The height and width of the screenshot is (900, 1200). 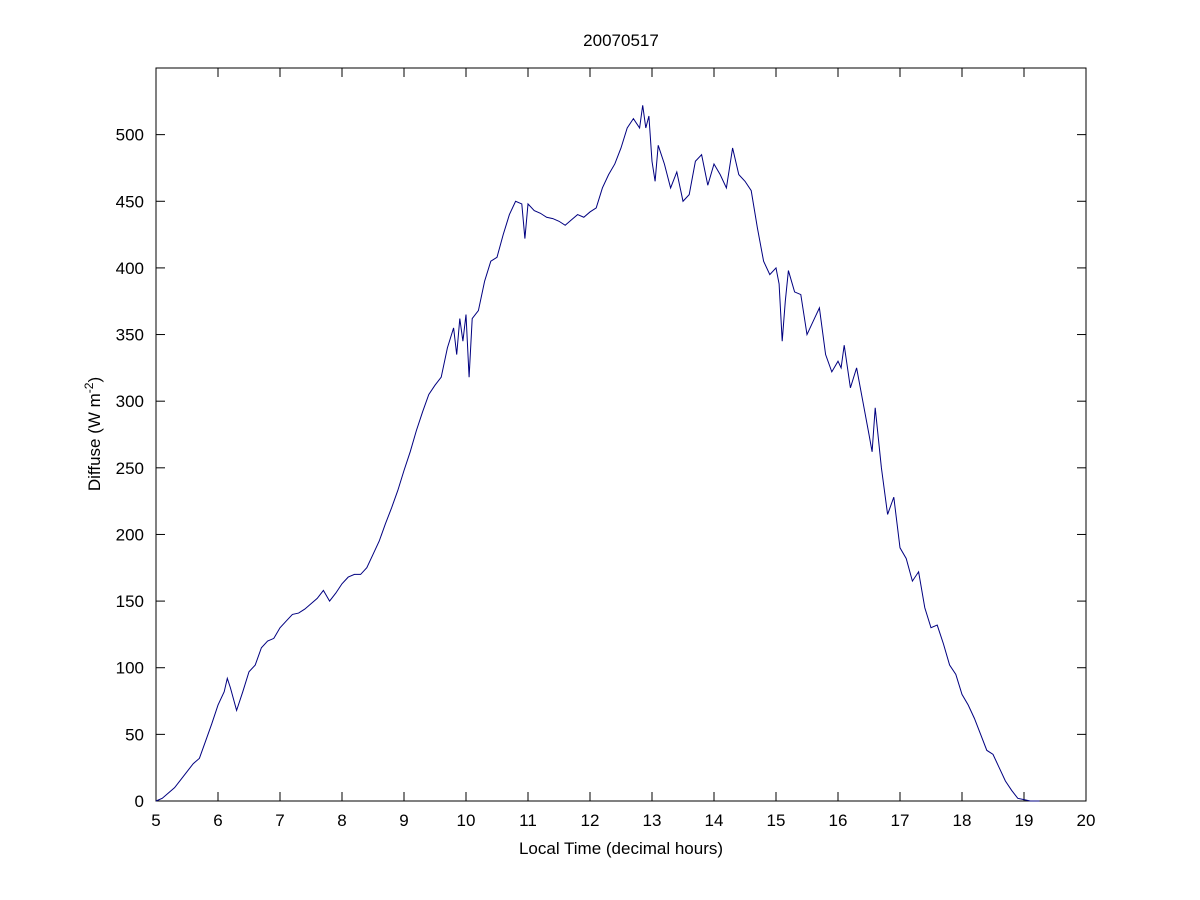 I want to click on y-tick-label: 350, so click(x=130, y=335).